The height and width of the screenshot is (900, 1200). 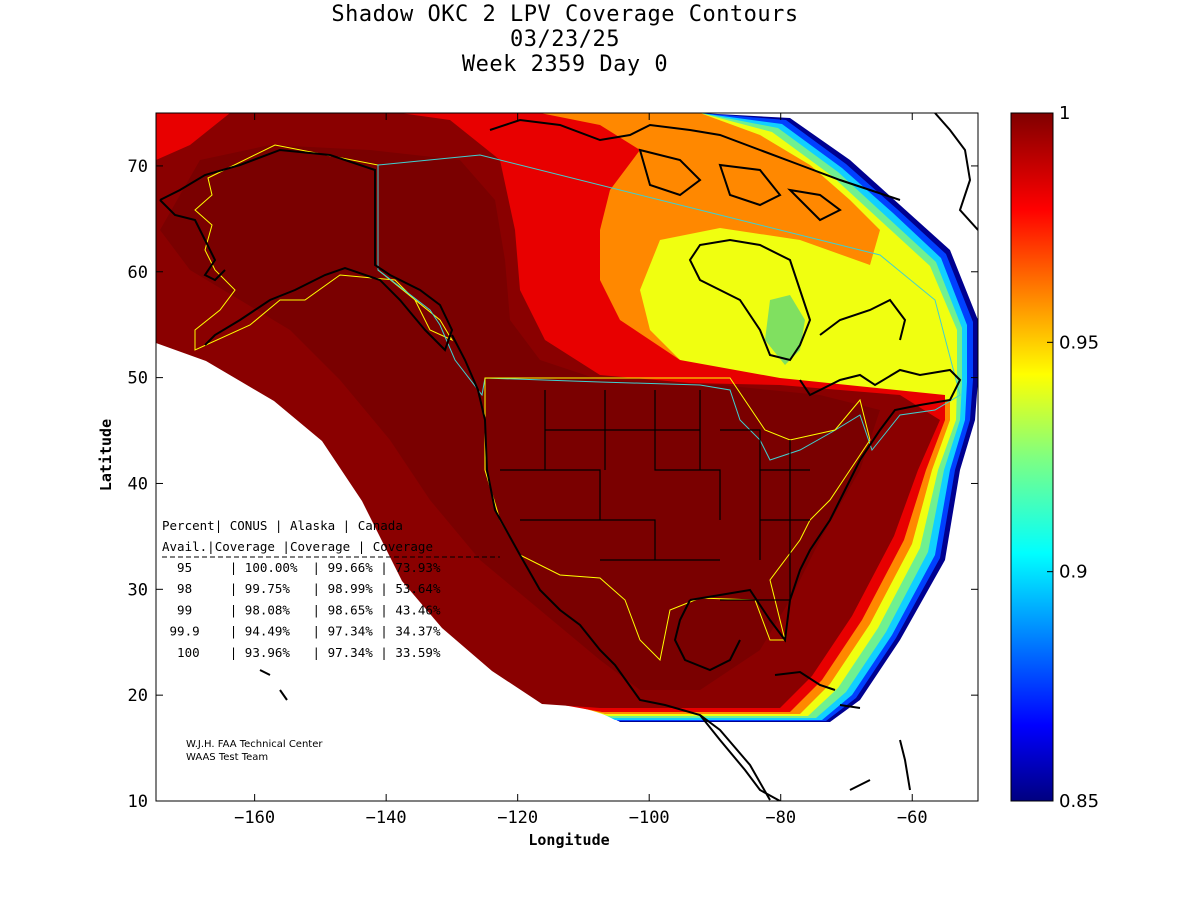 What do you see at coordinates (403, 546) in the screenshot?
I see `table-subheader-canada: Coverage` at bounding box center [403, 546].